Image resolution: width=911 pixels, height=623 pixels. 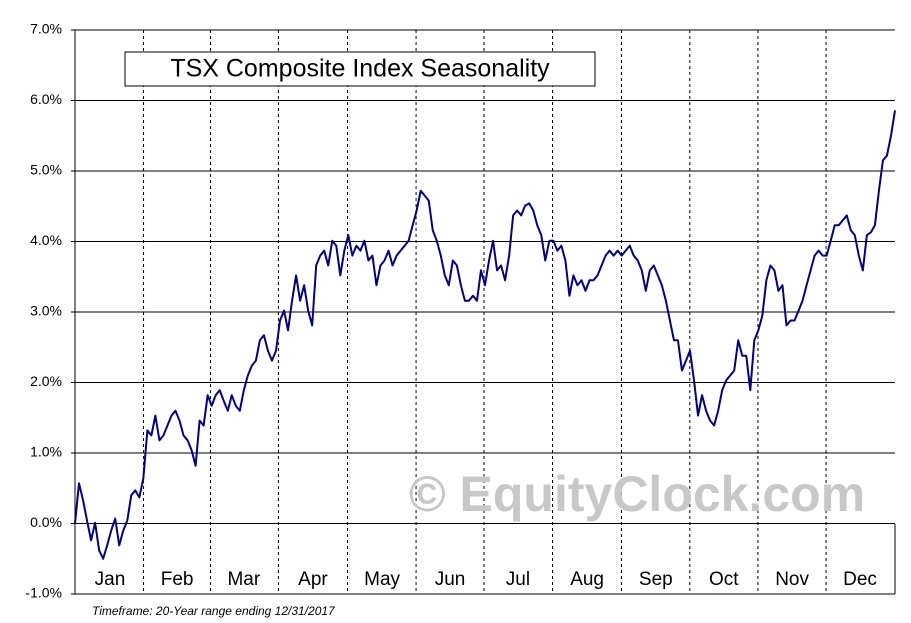 I want to click on y-tick-label: 4.0%, so click(x=46, y=240).